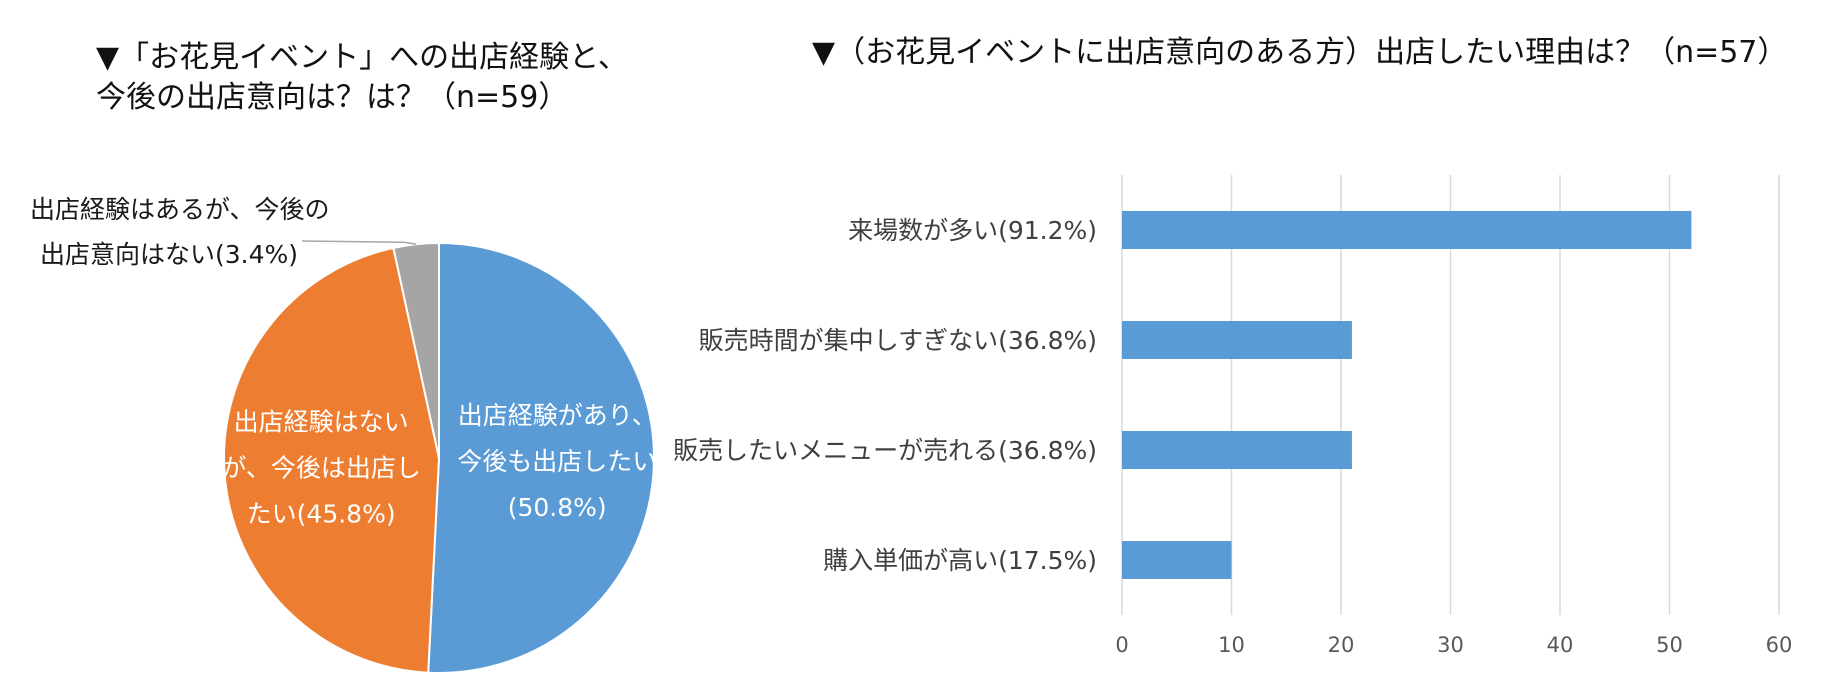 This screenshot has width=1834, height=698. I want to click on pie-slice-label-1-line-2: 今後も出店したい, so click(557, 461).